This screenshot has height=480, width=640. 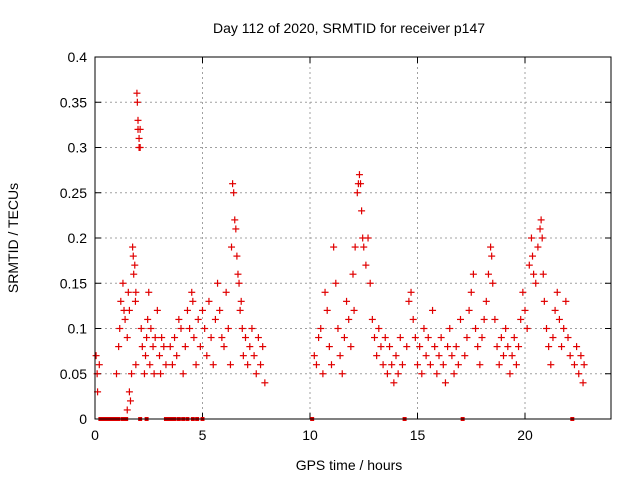 I want to click on y-axis-label: SRMTID / TECUs, so click(x=13, y=238).